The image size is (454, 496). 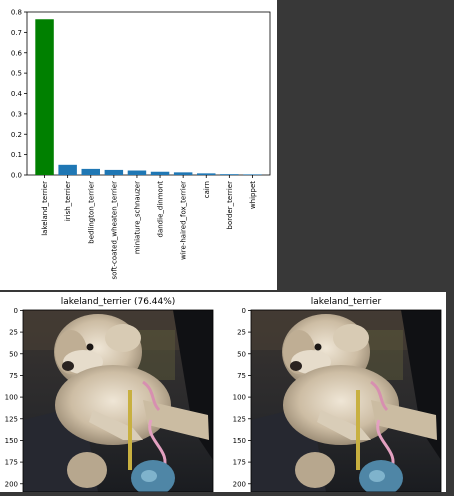 I want to click on bar-soft-coated_wheaten_terrier, so click(x=114, y=172).